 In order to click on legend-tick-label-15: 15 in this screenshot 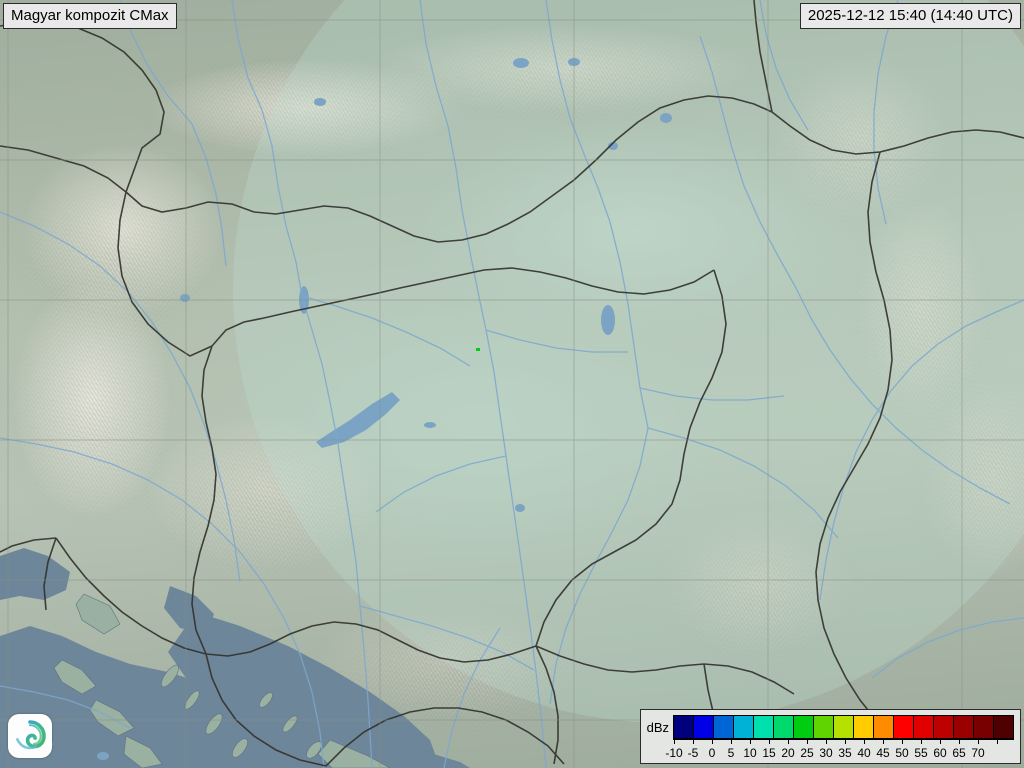, I will do `click(769, 753)`.